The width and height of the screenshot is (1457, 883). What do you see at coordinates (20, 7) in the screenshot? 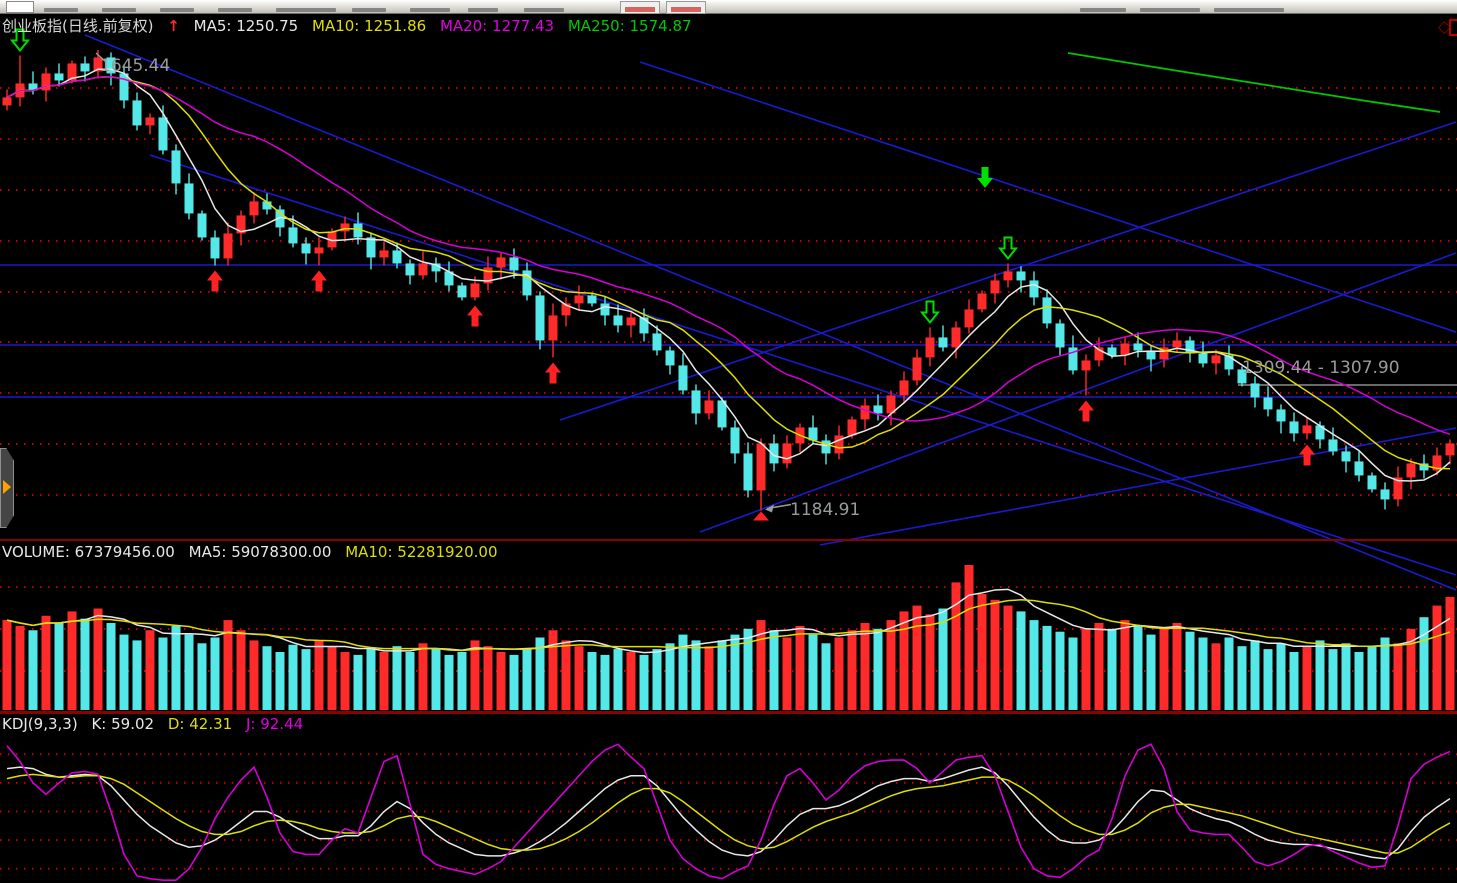
I see `toolbar-input-stub` at bounding box center [20, 7].